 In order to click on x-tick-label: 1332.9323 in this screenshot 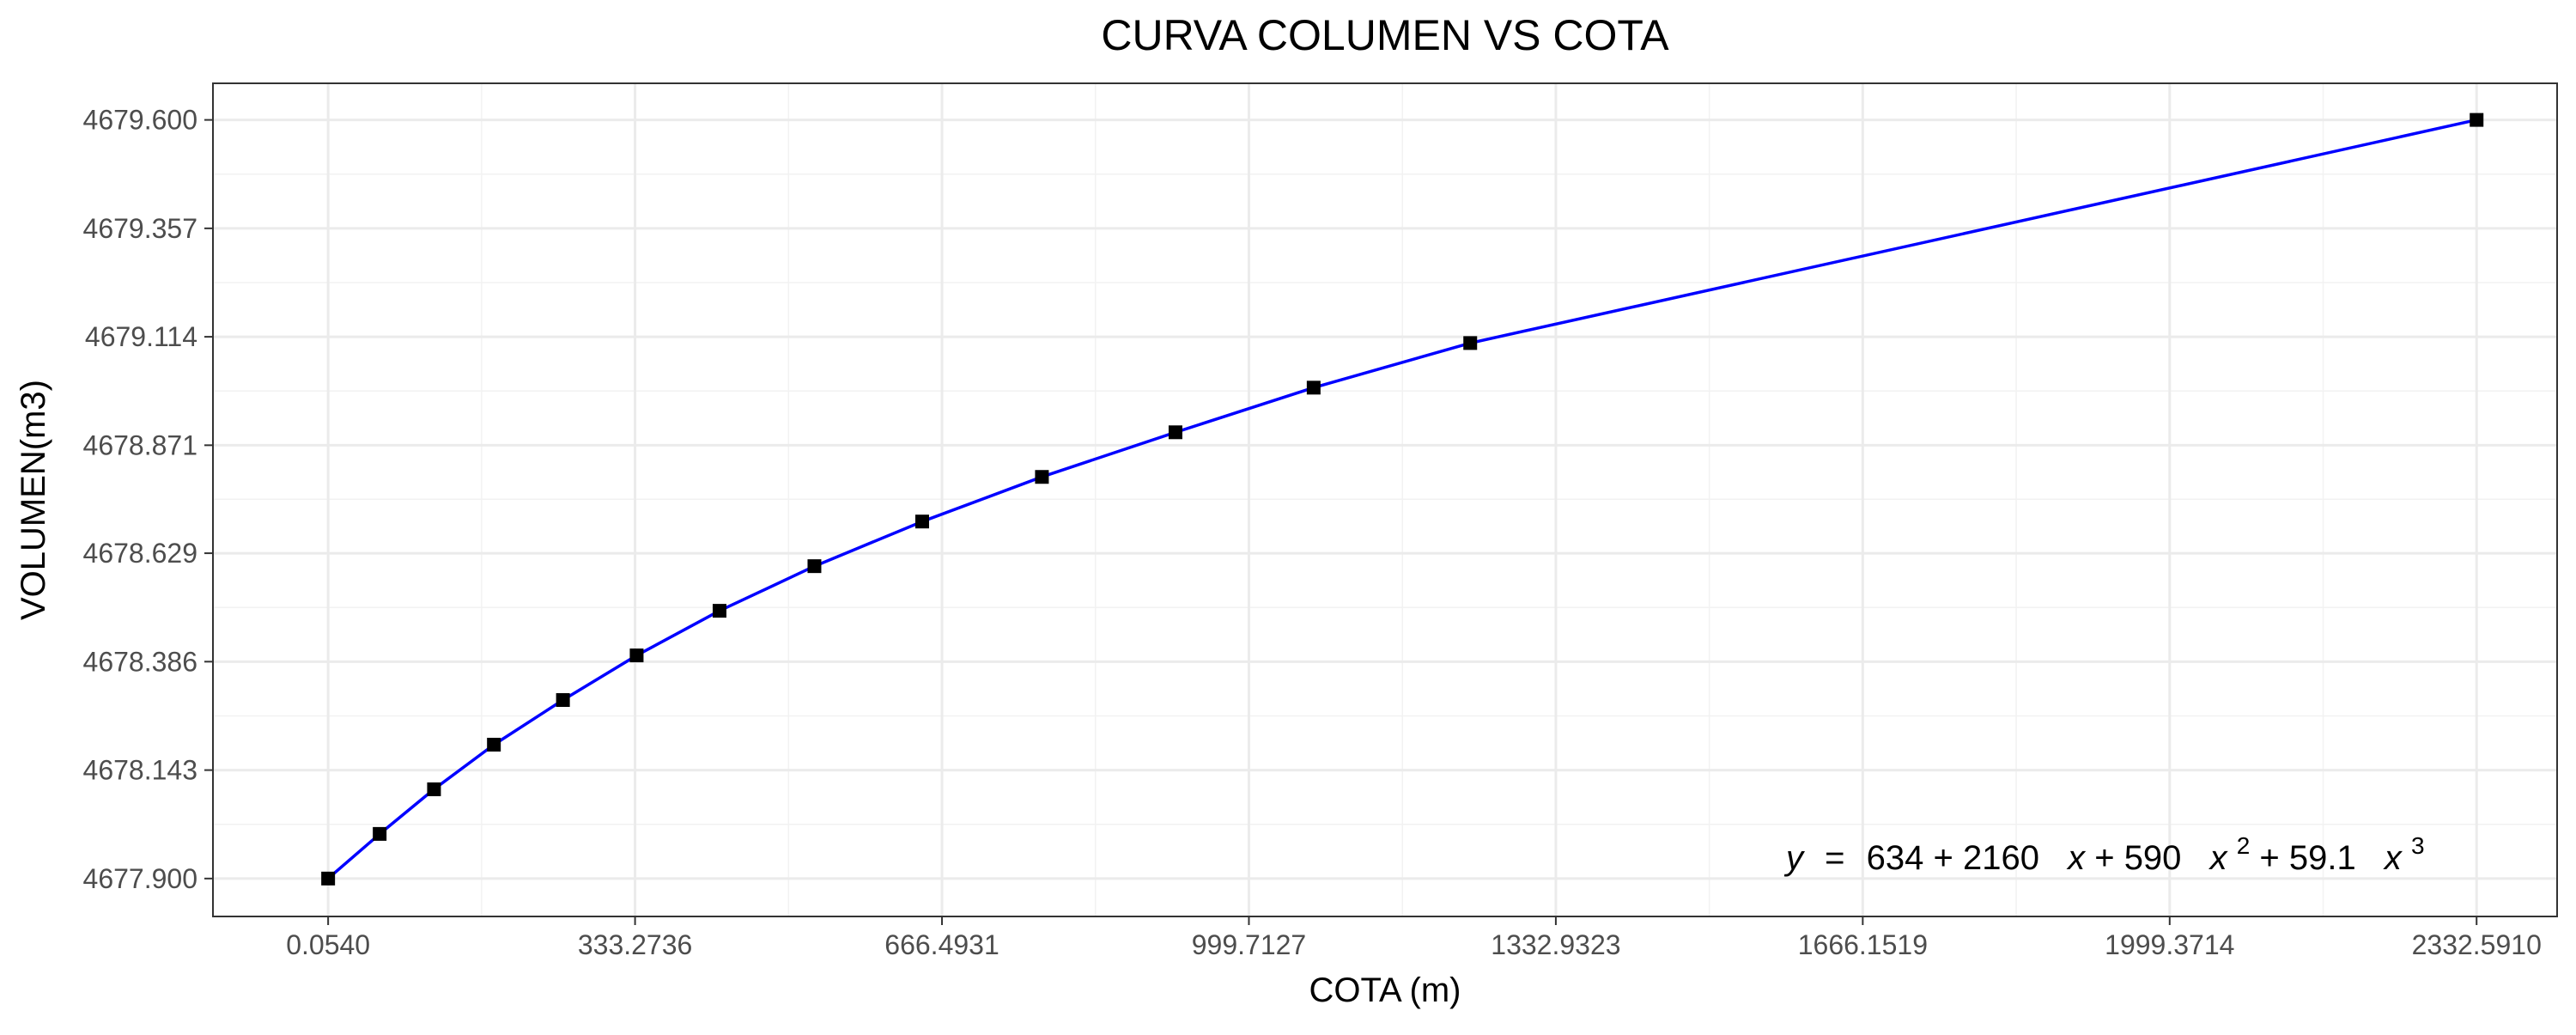, I will do `click(1555, 944)`.